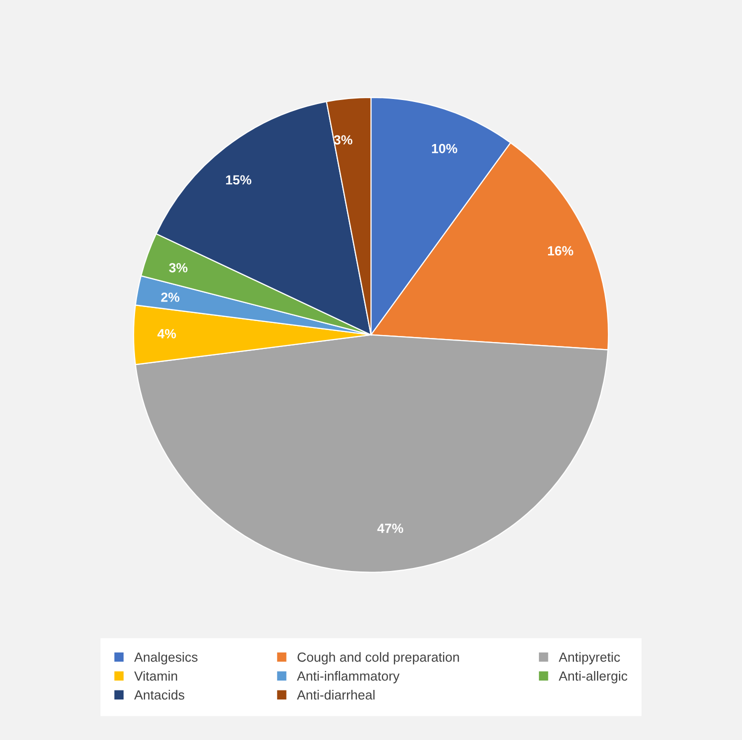 This screenshot has width=742, height=740. What do you see at coordinates (445, 149) in the screenshot?
I see `data-label: 10%` at bounding box center [445, 149].